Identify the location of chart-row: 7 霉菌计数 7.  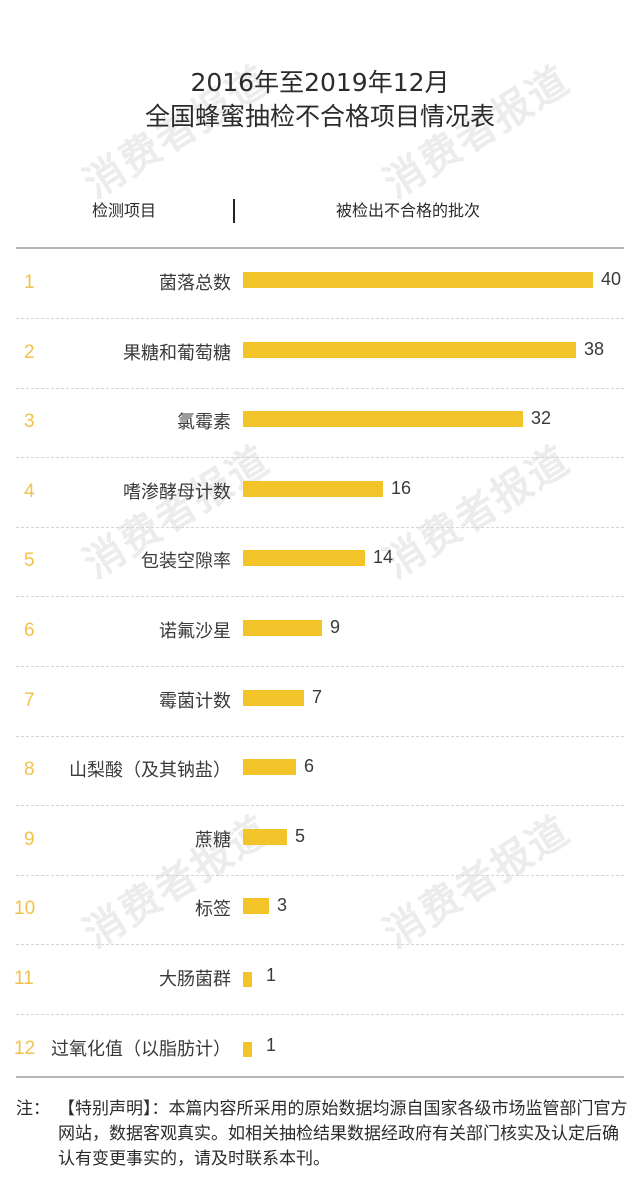
(320, 702).